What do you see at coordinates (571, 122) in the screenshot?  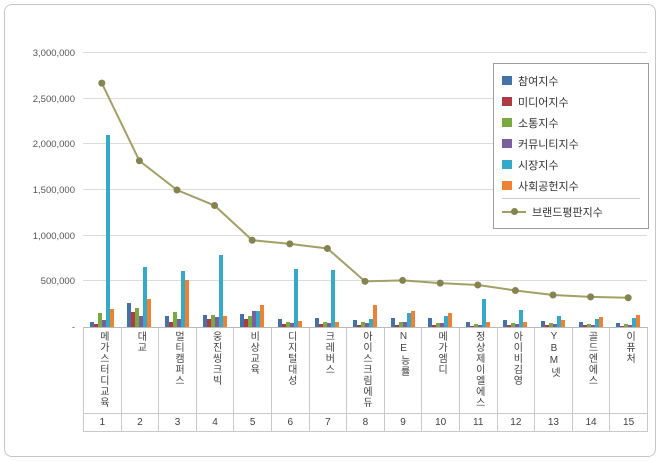 I see `legend-item: 소통지수` at bounding box center [571, 122].